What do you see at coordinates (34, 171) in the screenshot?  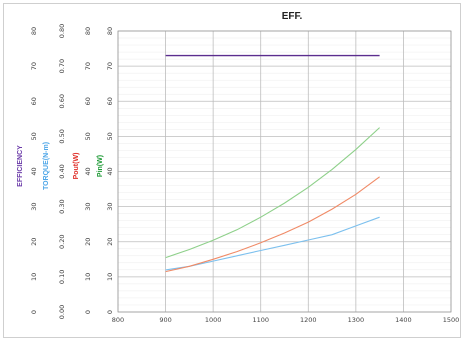 I see `eff-tick-label: 40` at bounding box center [34, 171].